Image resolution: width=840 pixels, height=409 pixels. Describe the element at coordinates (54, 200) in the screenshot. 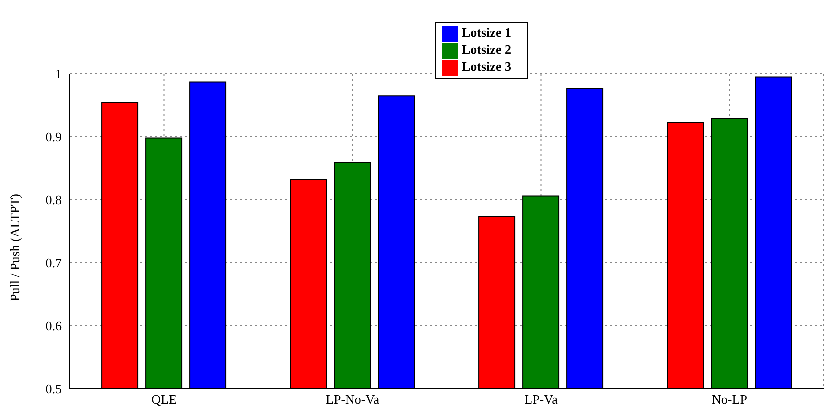

I see `y-tick-label: 0.8` at that location.